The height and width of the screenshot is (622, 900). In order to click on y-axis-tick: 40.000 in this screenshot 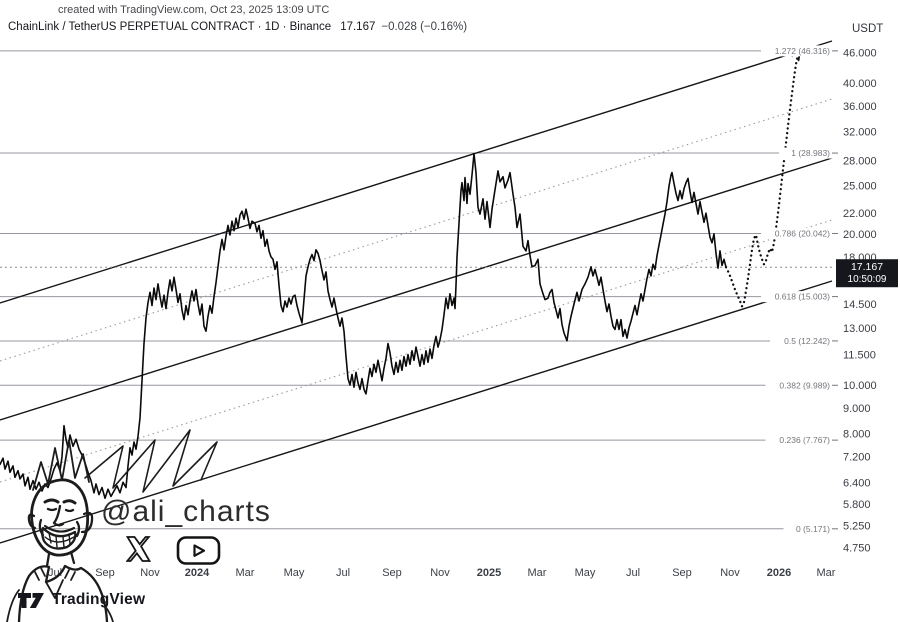, I will do `click(860, 84)`.